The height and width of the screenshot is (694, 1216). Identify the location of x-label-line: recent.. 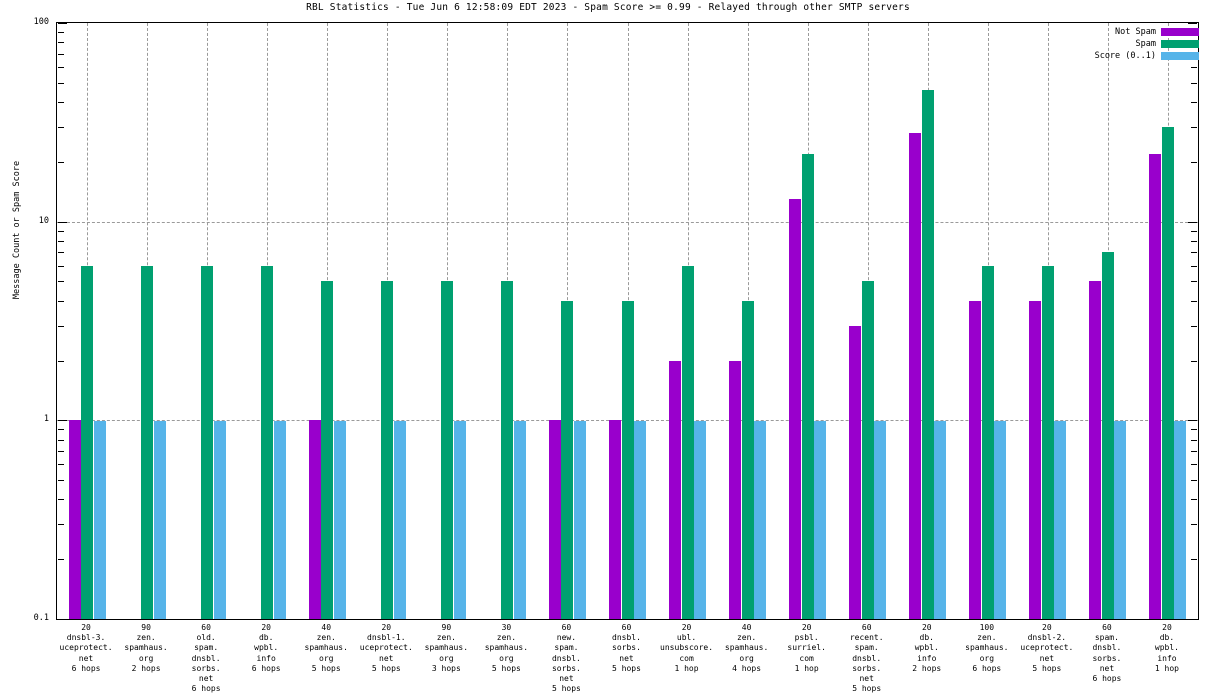
(866, 638).